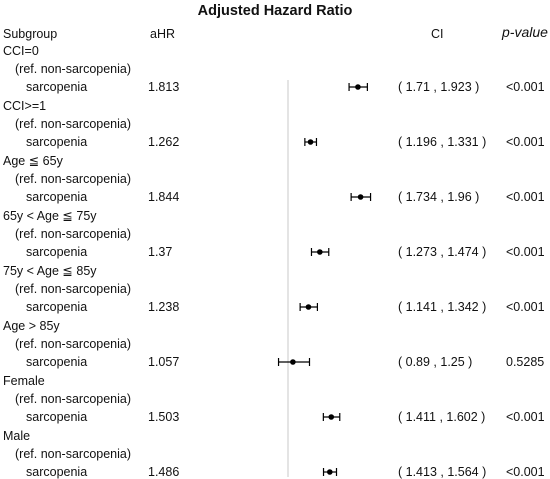  Describe the element at coordinates (439, 197) in the screenshot. I see `ci-value: ( 1.734 , 1.96 )` at that location.